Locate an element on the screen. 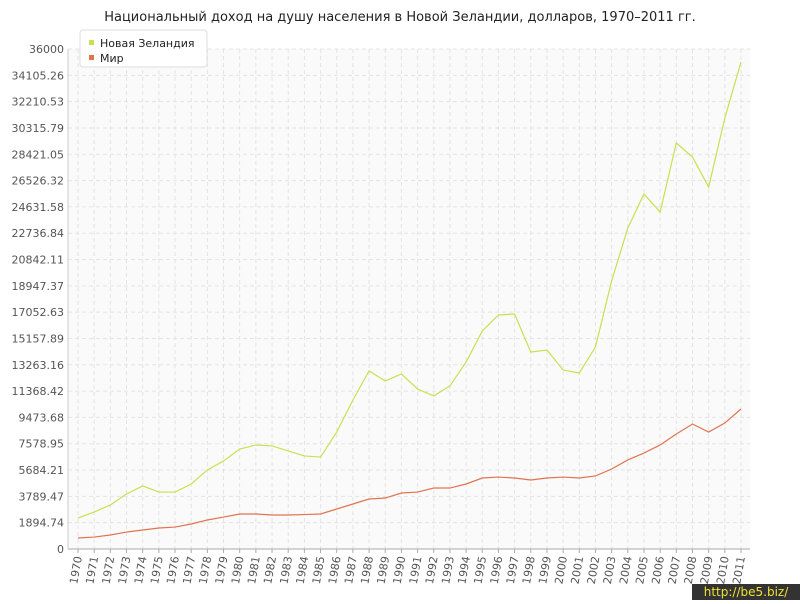  y-tick-label: 15157.89 is located at coordinates (38, 338).